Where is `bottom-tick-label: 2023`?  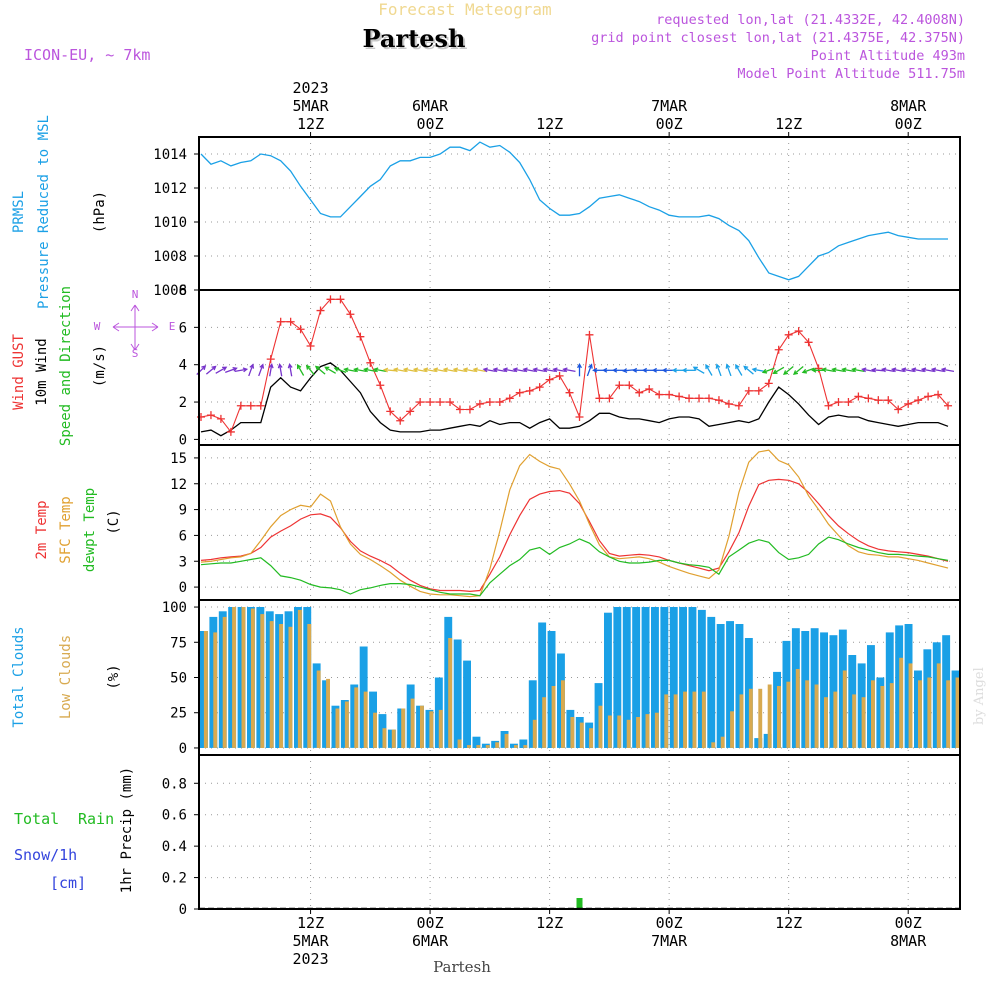 bottom-tick-label: 2023 is located at coordinates (311, 959).